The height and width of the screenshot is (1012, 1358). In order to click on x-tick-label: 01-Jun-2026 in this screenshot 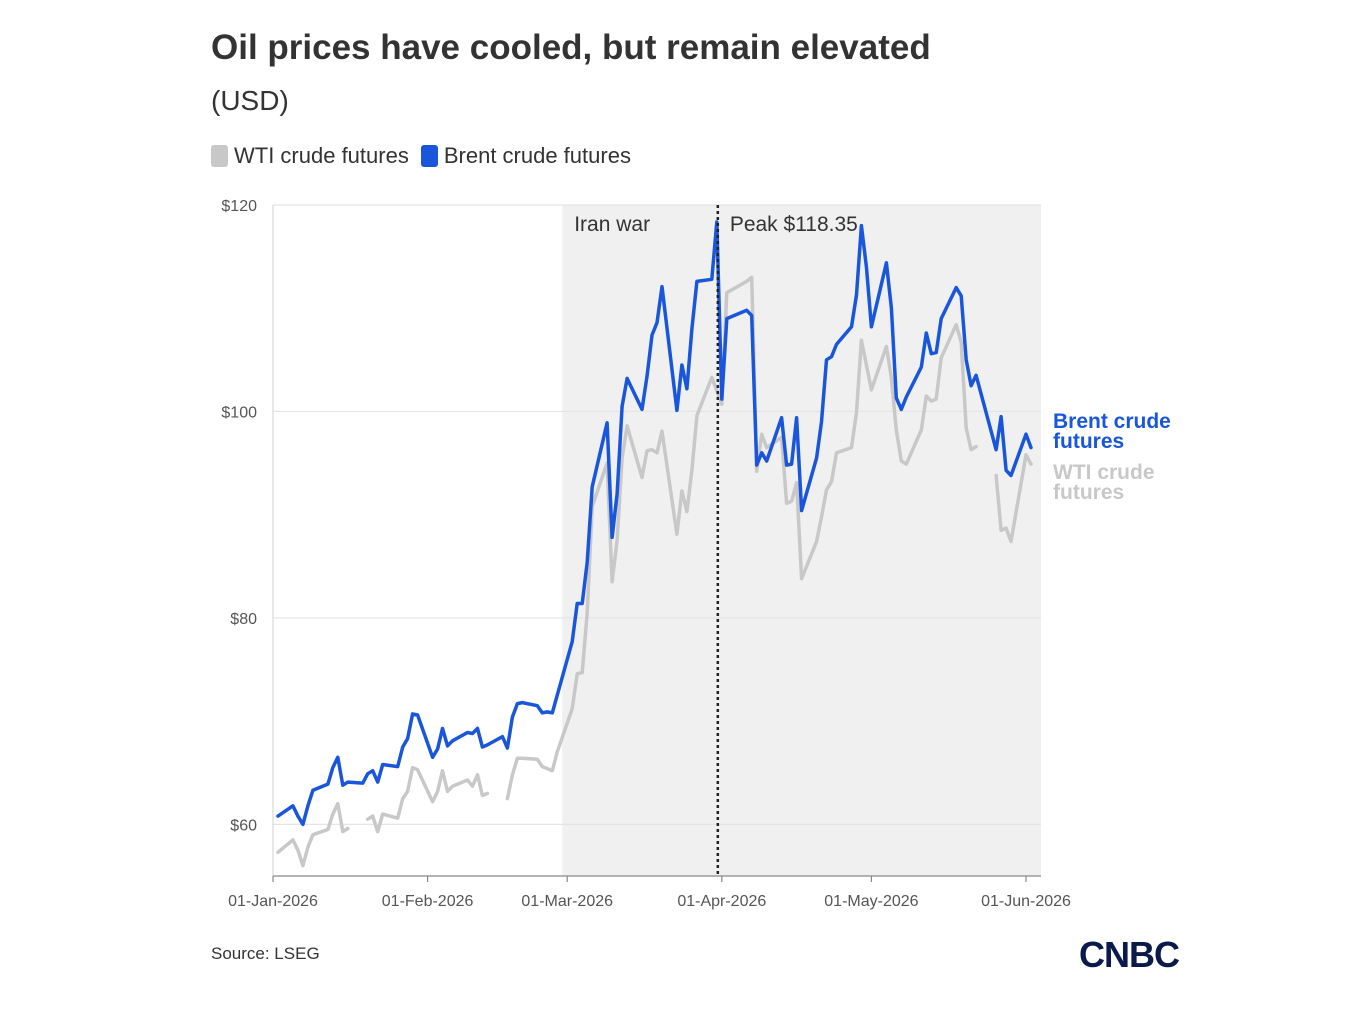, I will do `click(1026, 901)`.